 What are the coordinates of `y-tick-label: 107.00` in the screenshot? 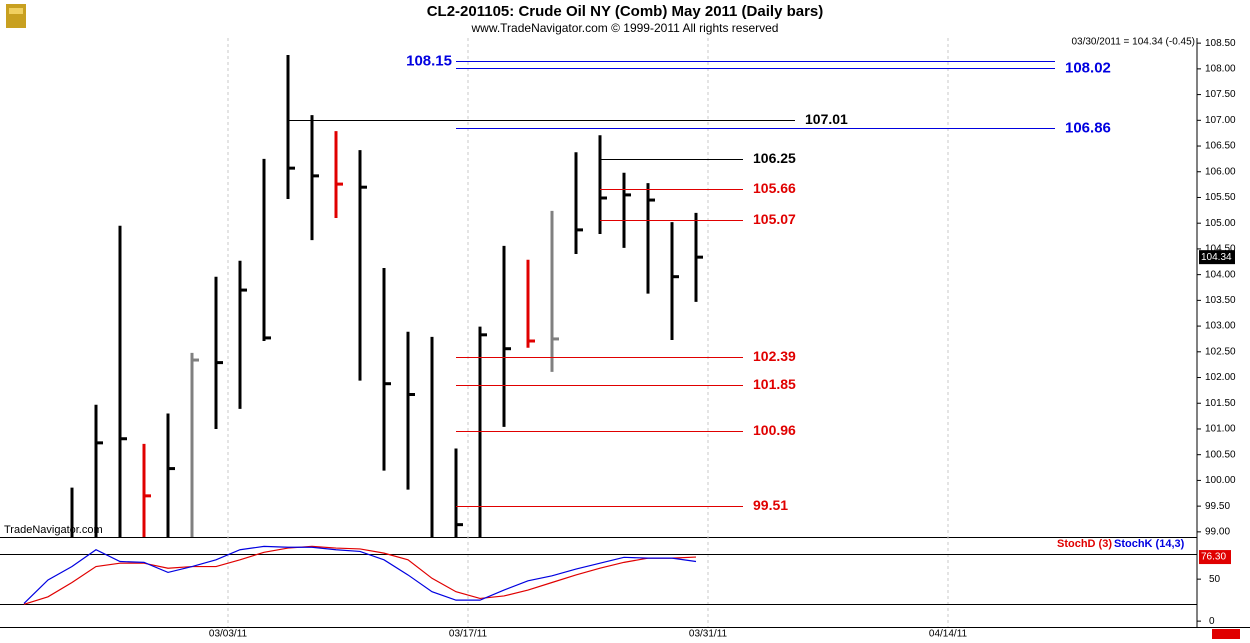 It's located at (1220, 120).